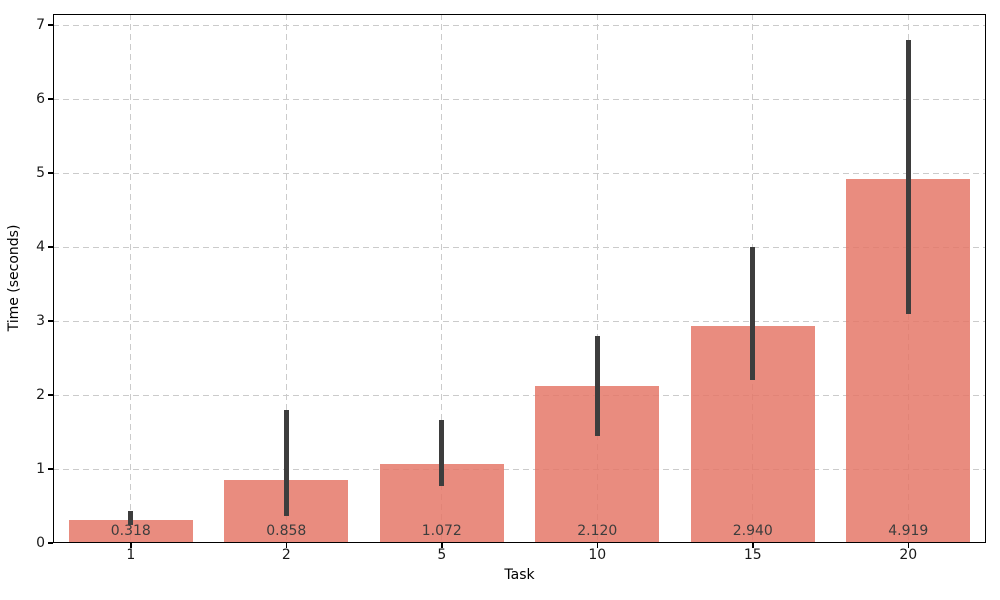 Image resolution: width=1000 pixels, height=600 pixels. Describe the element at coordinates (40, 25) in the screenshot. I see `y-tick-label: 7` at that location.